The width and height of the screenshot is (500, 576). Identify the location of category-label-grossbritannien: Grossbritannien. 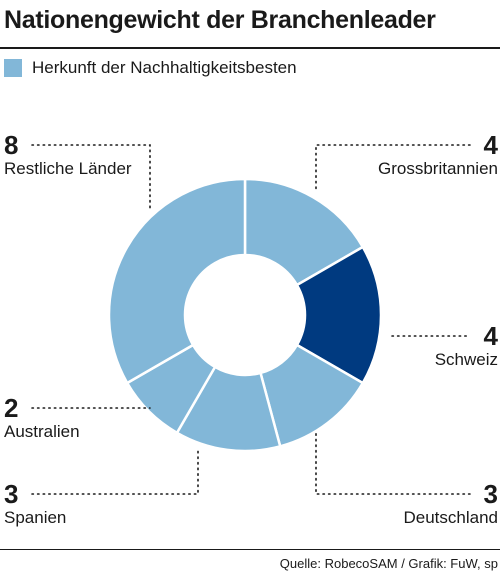
(438, 168).